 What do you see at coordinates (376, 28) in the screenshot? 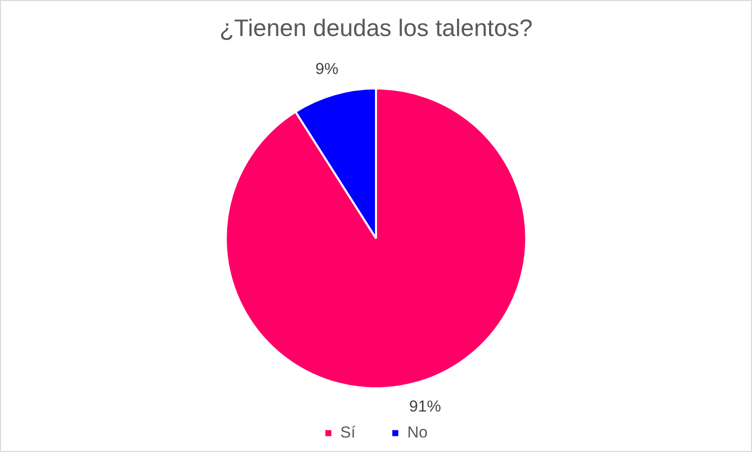
I see `chart-title: ¿Tienen deudas los talentos?` at bounding box center [376, 28].